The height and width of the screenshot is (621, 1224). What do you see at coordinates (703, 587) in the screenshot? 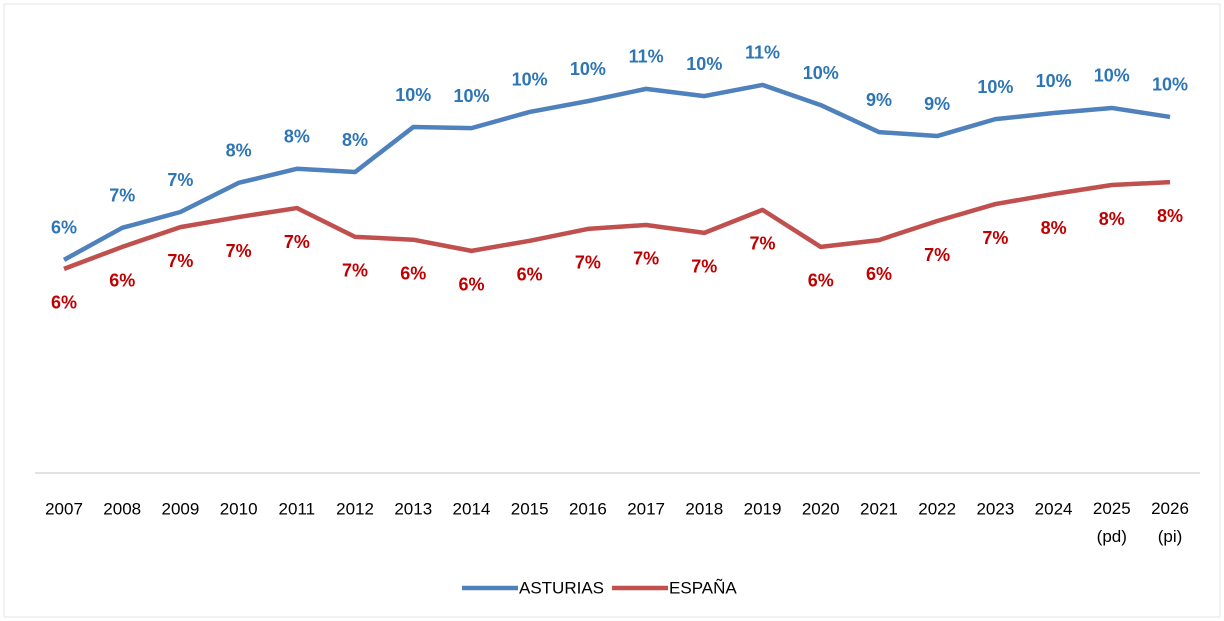
I see `legend-label: ESPAÑA` at bounding box center [703, 587].